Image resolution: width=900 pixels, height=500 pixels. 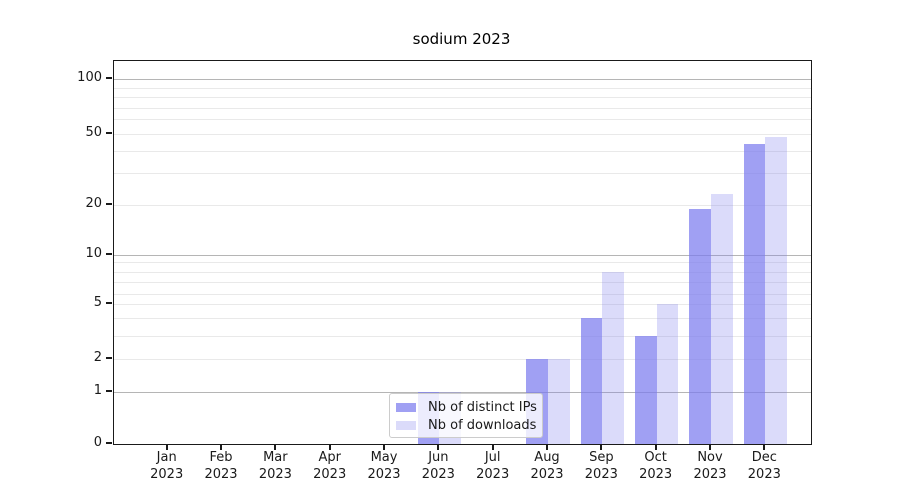 I want to click on bar-dec-downloads, so click(x=776, y=290).